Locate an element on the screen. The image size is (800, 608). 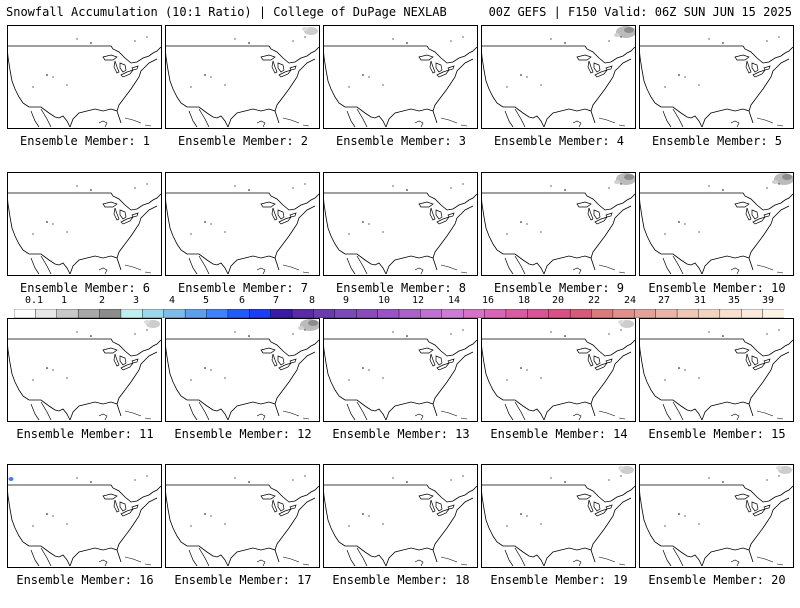
ensemble-panel: Ensemble Member: 14 is located at coordinates (559, 390).